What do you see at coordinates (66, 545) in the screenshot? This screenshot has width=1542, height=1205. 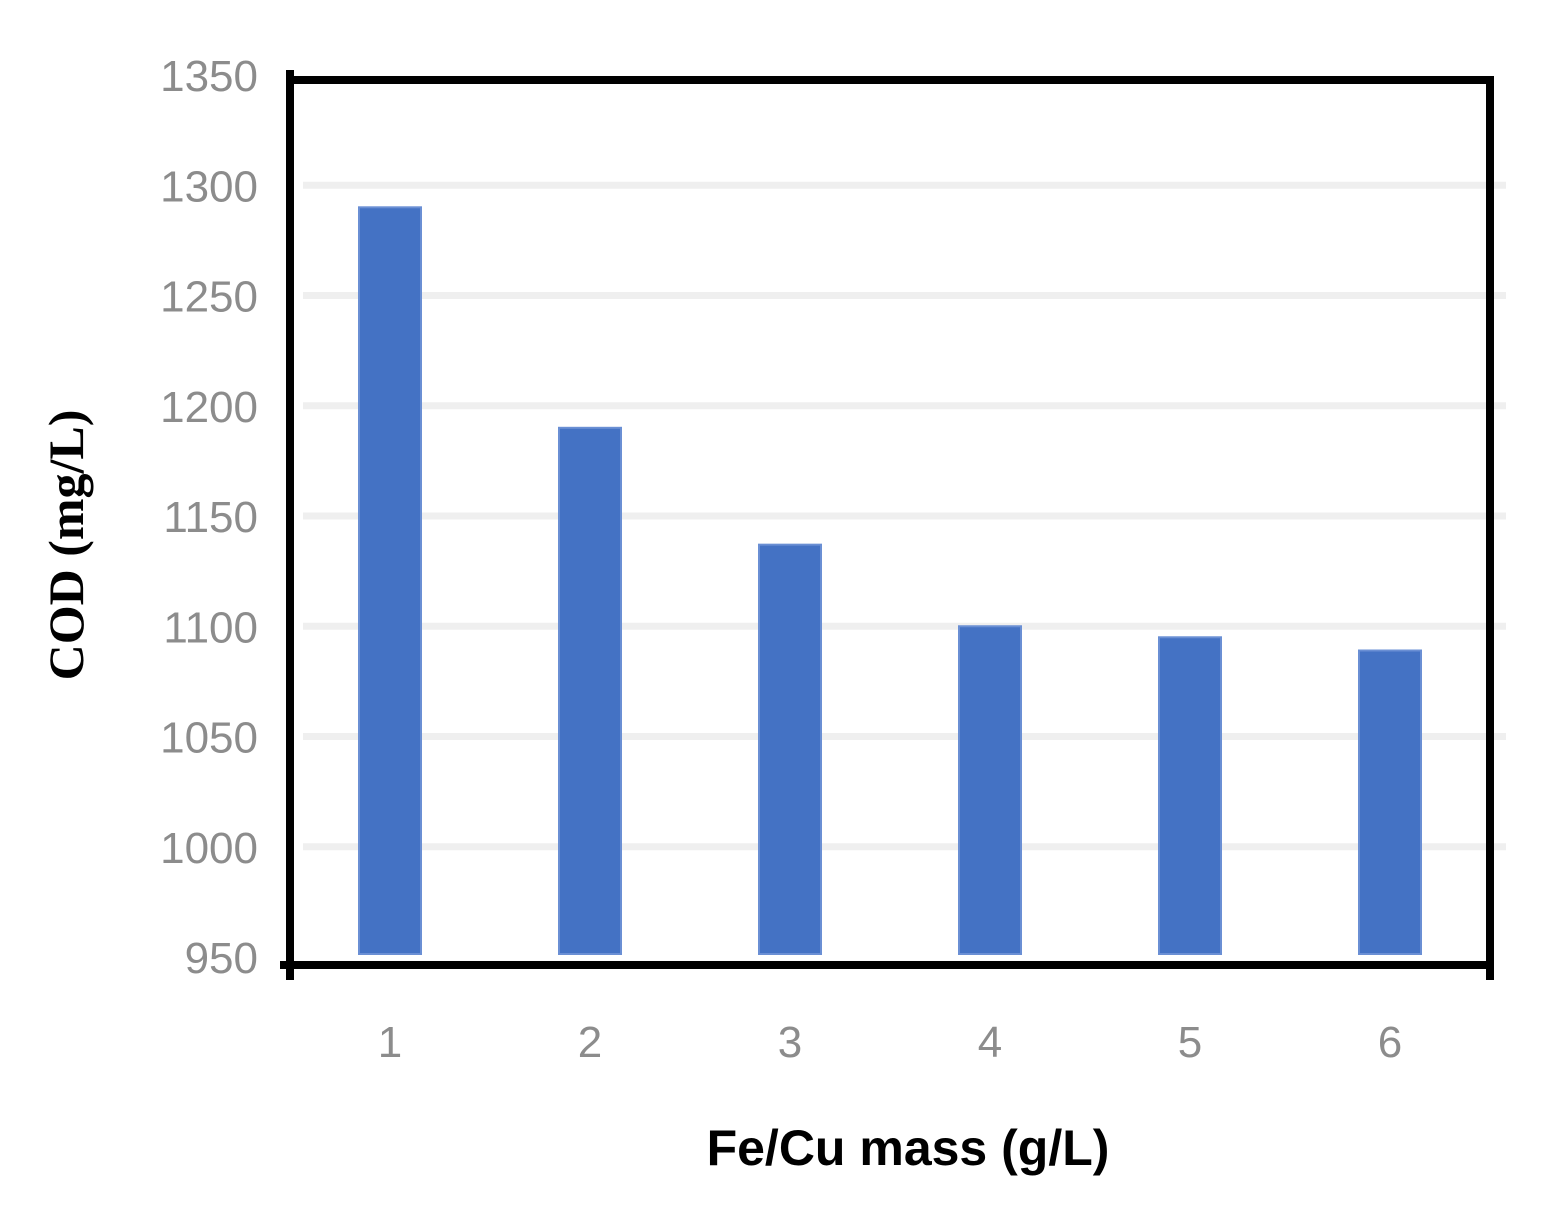 I see `y-axis-title: COD (mg/L)` at bounding box center [66, 545].